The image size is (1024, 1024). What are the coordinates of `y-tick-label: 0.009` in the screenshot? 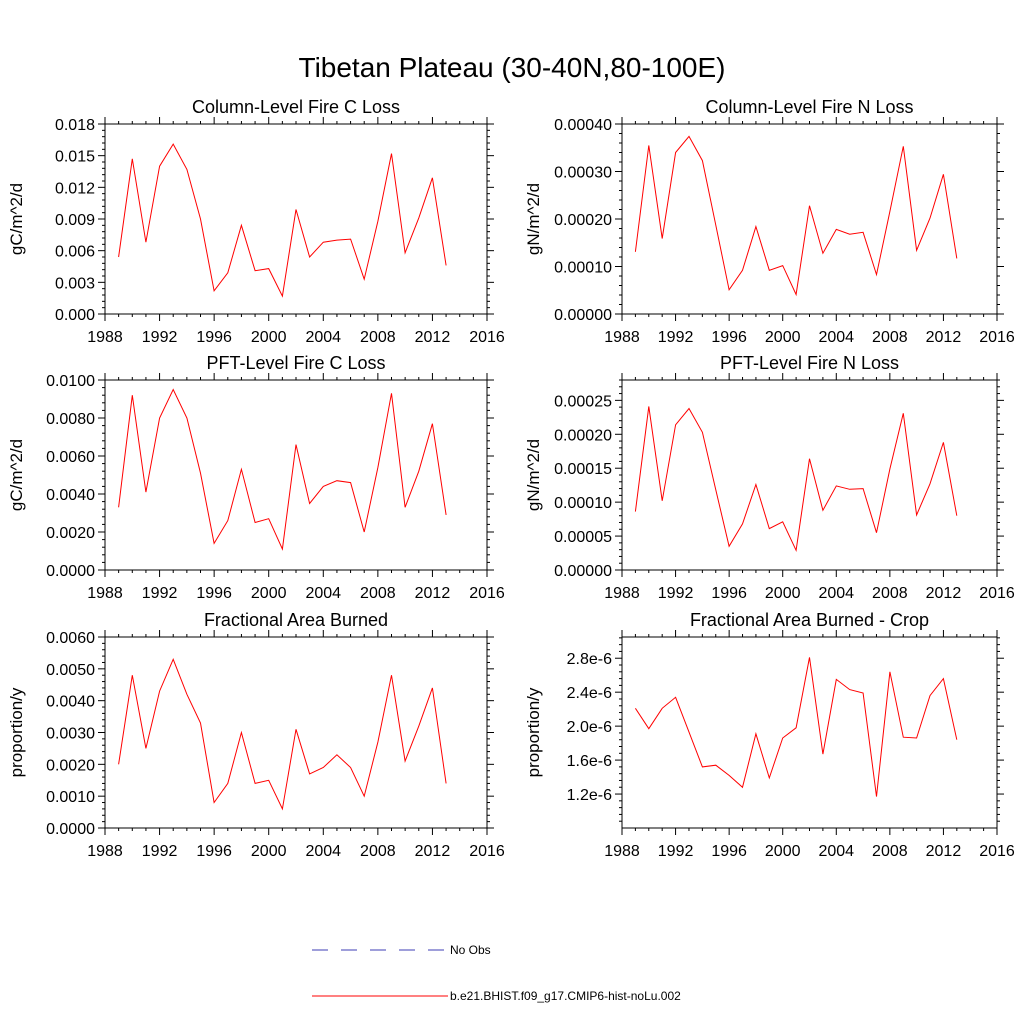 It's located at (75, 220).